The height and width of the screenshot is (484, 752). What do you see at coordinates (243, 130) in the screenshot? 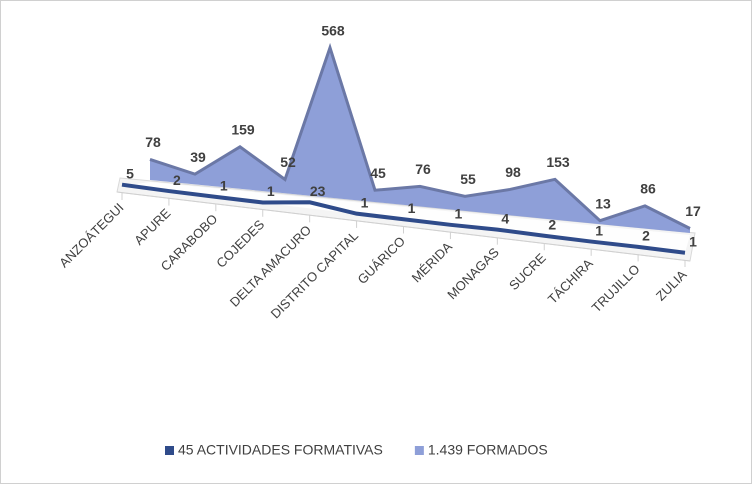
I see `value-label: 159` at bounding box center [243, 130].